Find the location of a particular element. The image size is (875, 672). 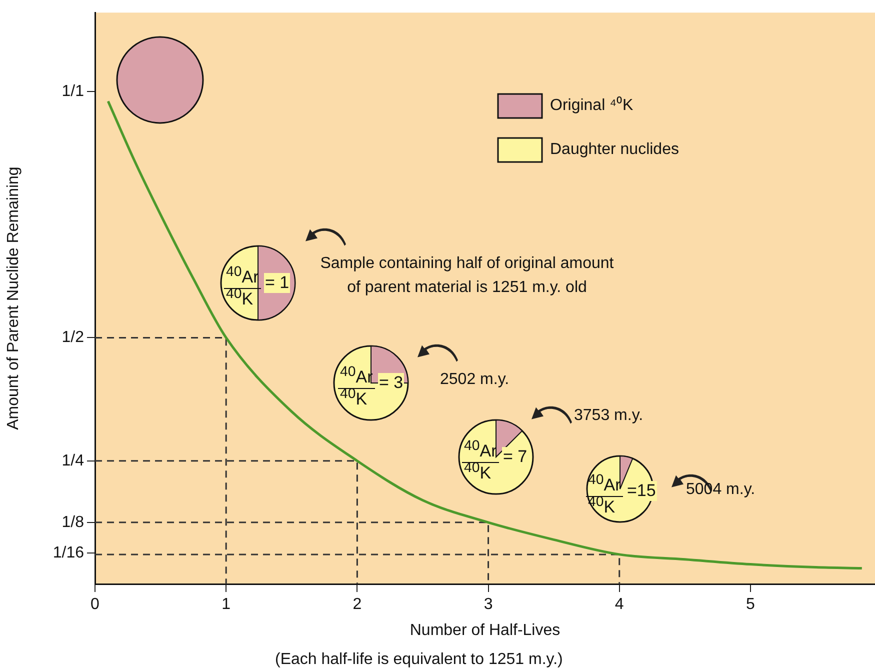

y-tick-label: 1/4 is located at coordinates (73, 461).